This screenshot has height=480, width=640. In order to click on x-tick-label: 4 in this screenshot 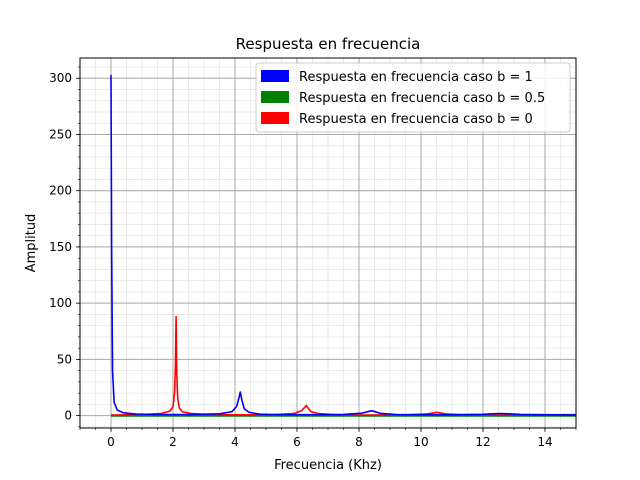, I will do `click(235, 442)`.